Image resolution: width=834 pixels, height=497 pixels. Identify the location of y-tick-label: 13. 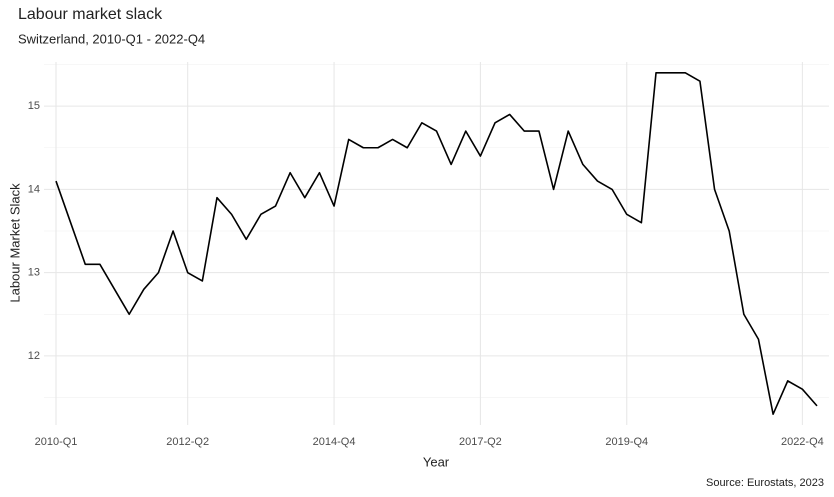
(34, 273).